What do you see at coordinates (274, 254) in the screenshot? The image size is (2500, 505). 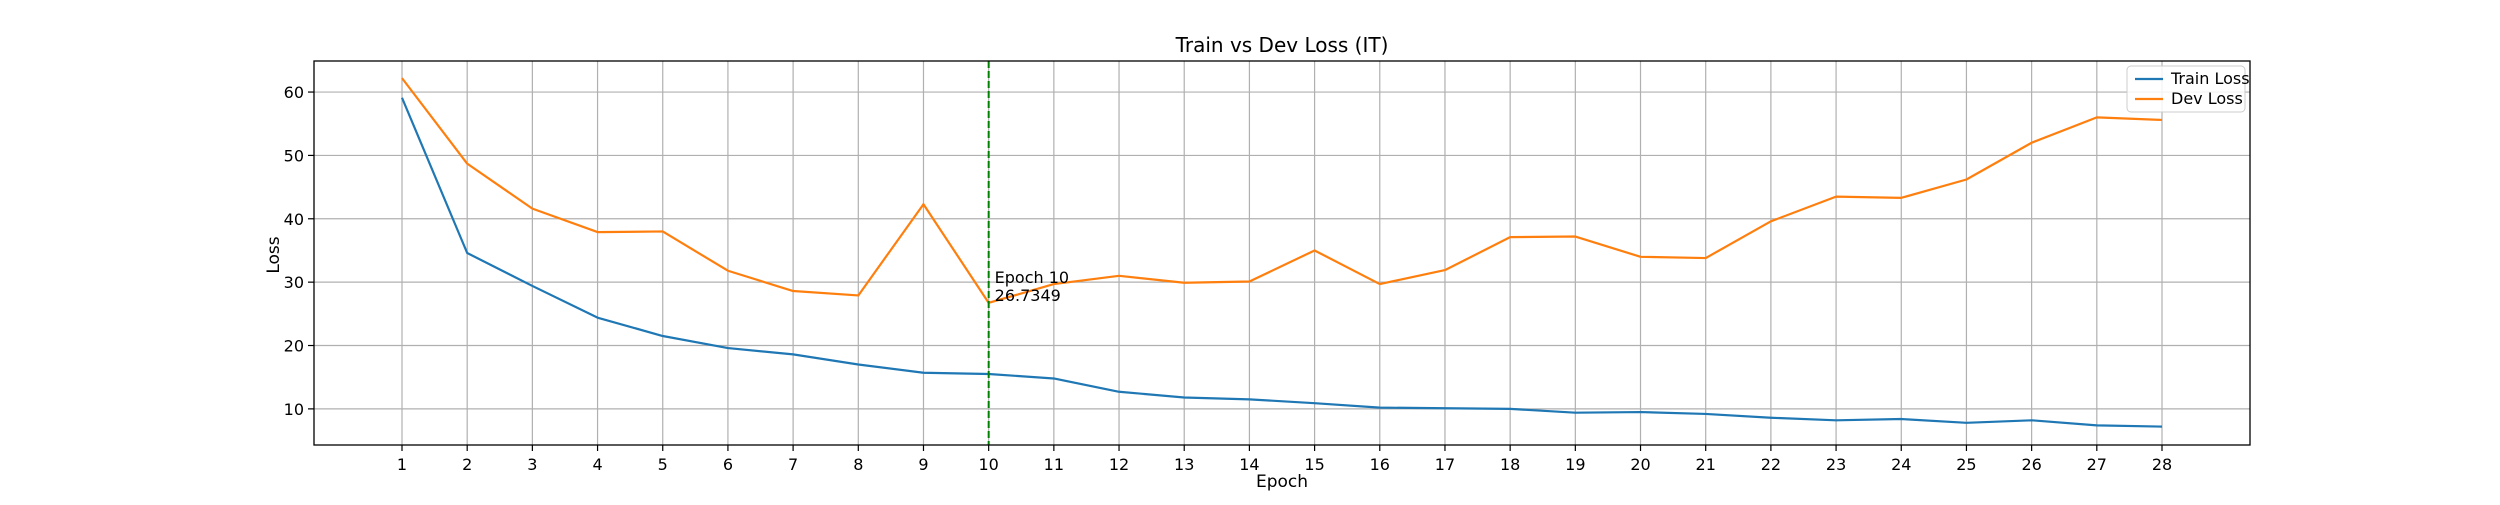 I see `y-axis-label: Loss` at bounding box center [274, 254].